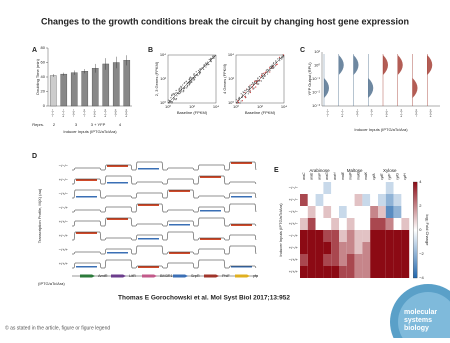 Image resolution: width=450 pixels, height=343 pixels. Describe the element at coordinates (327, 176) in the screenshot. I see `column-label: araG` at that location.